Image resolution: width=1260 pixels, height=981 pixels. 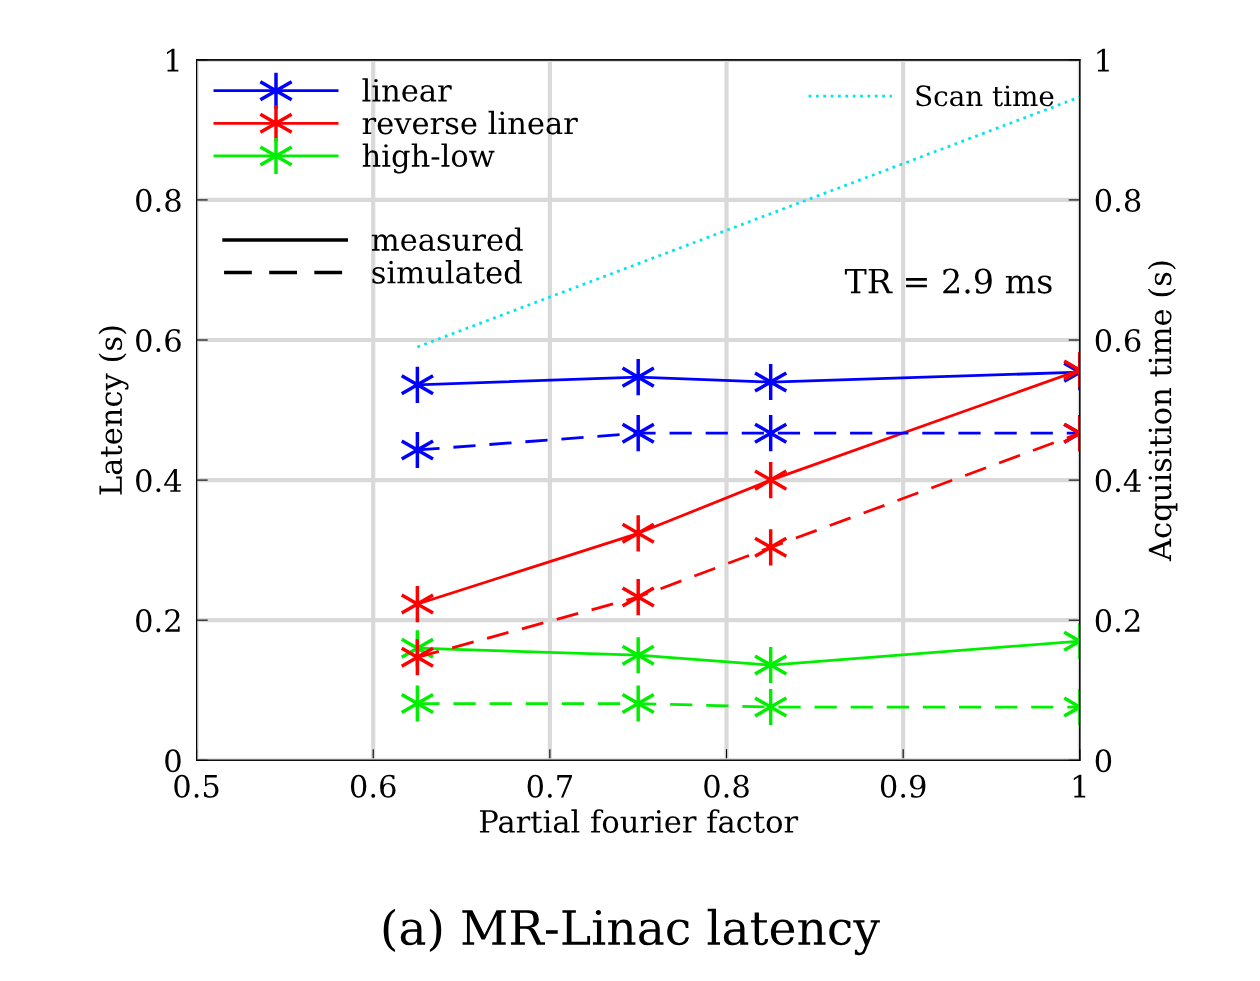 I want to click on y2-tick-label: 0, so click(x=1103, y=761).